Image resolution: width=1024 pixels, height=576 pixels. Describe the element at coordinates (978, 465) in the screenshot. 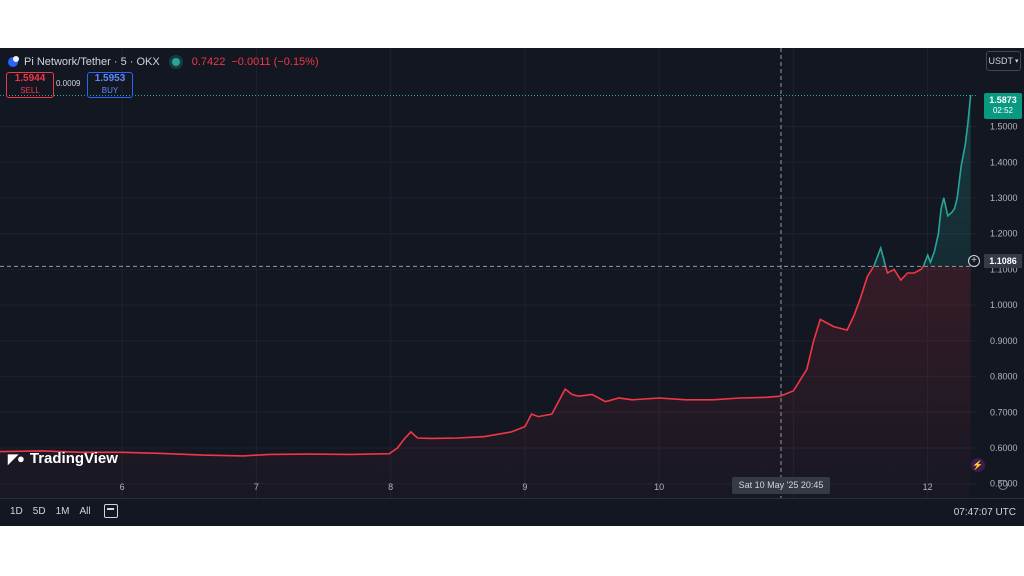

I see `flash-icon: ⚡` at that location.